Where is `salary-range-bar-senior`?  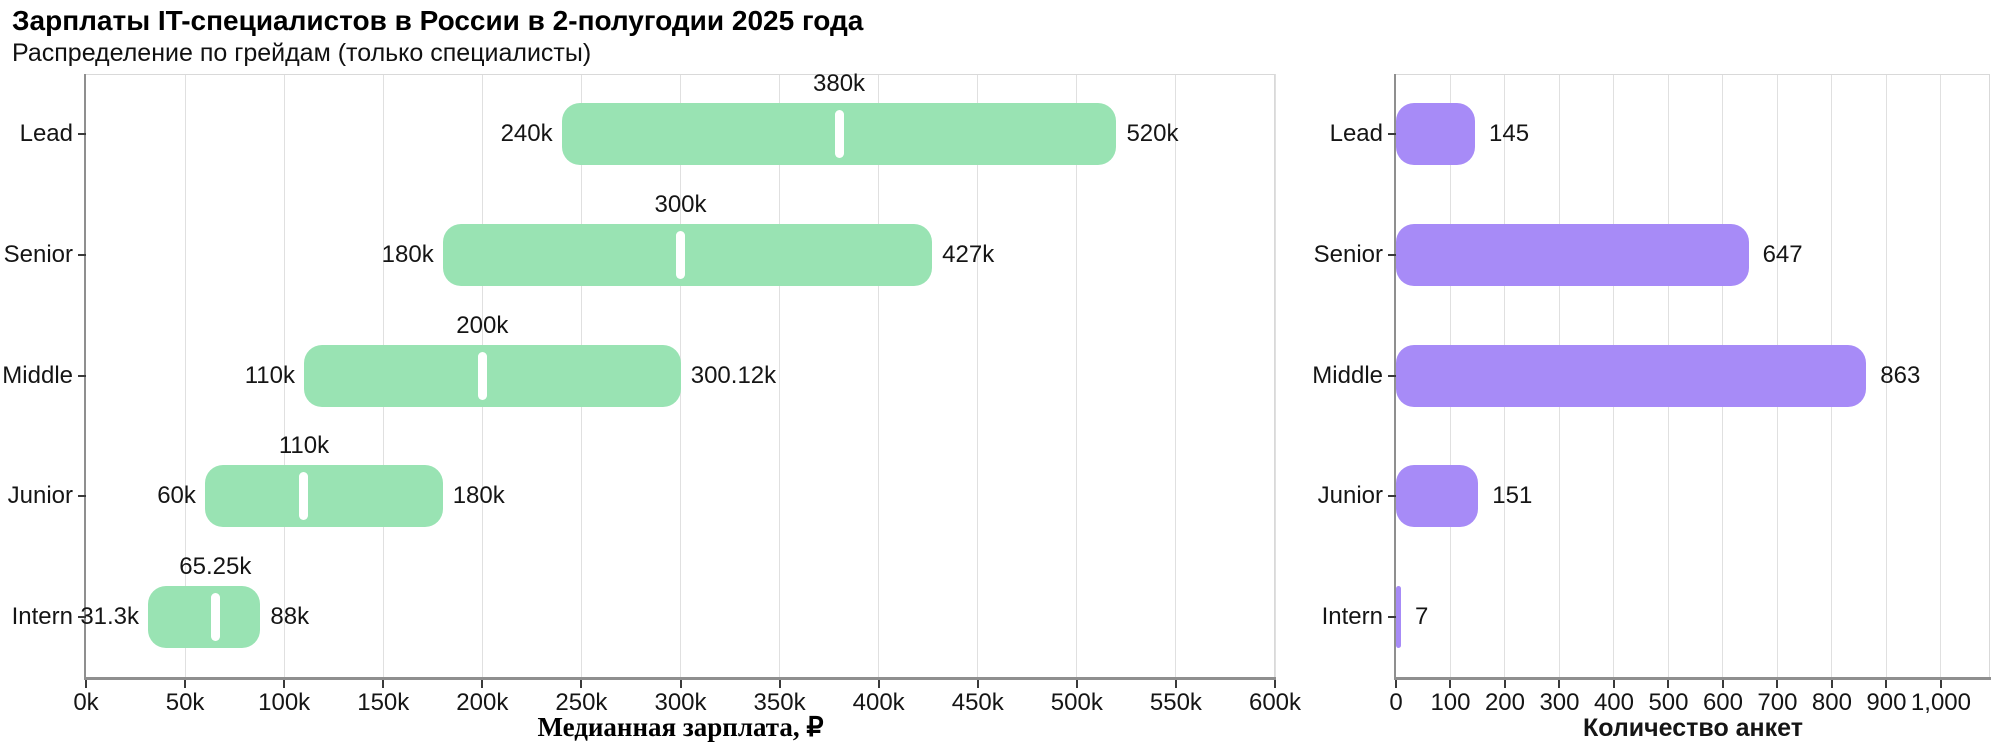 salary-range-bar-senior is located at coordinates (687, 254).